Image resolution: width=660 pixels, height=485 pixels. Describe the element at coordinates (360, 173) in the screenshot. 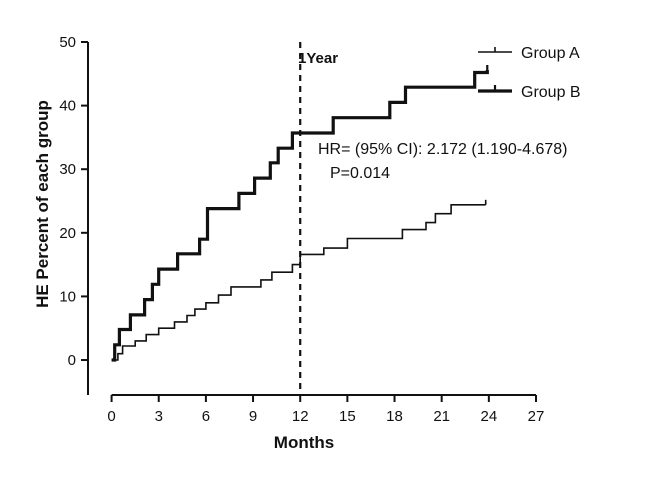

I see `p-value-annotation: P=0.014` at that location.